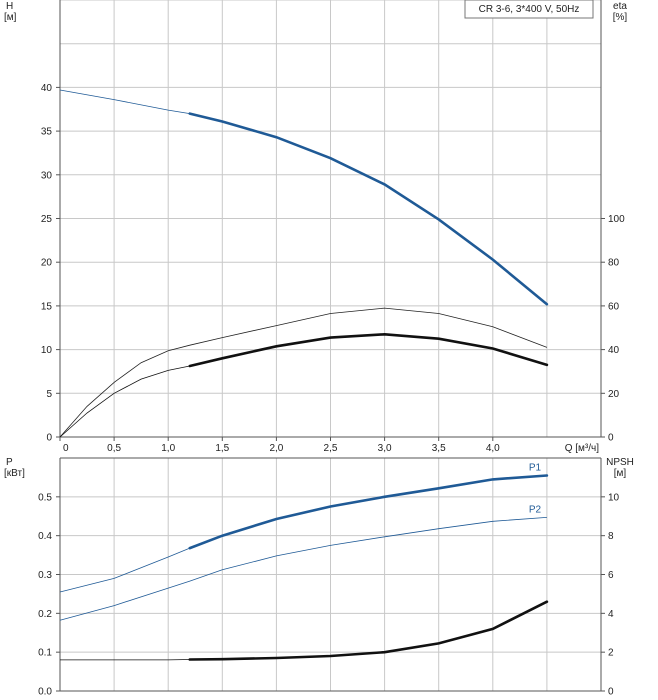 This screenshot has width=658, height=700. What do you see at coordinates (9, 6) in the screenshot?
I see `y-left-axis-title: H` at bounding box center [9, 6].